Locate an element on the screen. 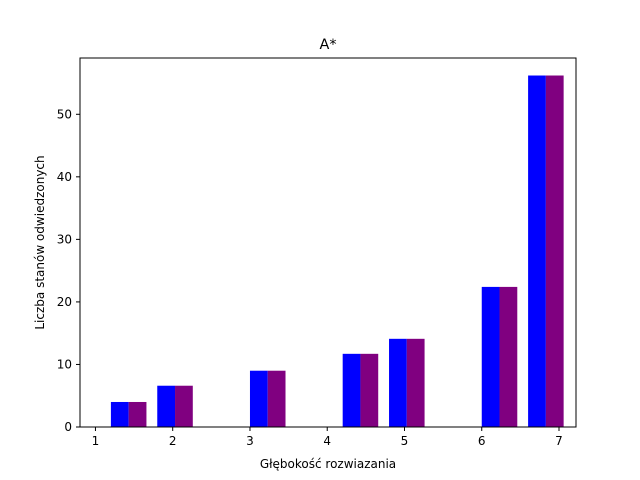  x-axis-label: Głębokość rozwiazania is located at coordinates (328, 464).